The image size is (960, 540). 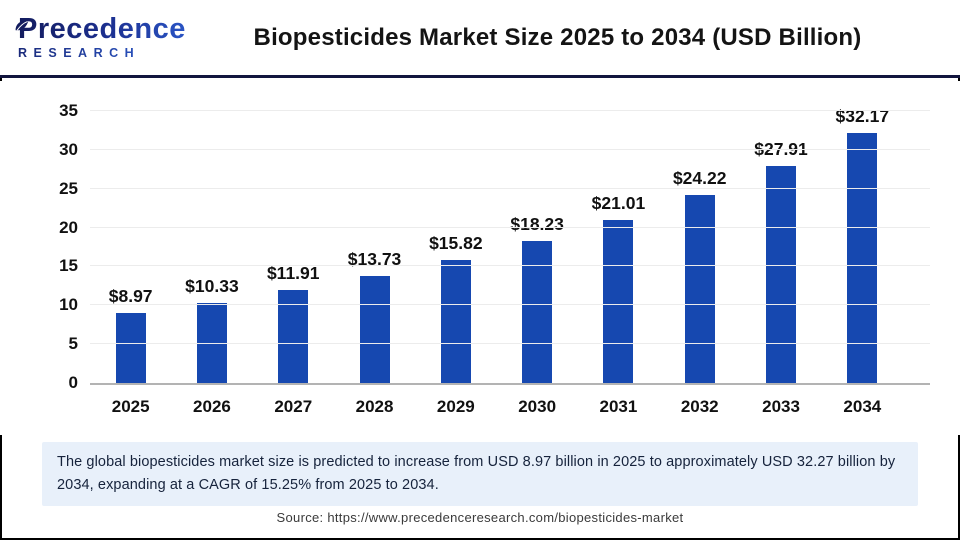 What do you see at coordinates (496, 407) in the screenshot?
I see `x-axis-labels: 2025 2026 2027 2028 2029 2030 2031 2032 2033 2034` at bounding box center [496, 407].